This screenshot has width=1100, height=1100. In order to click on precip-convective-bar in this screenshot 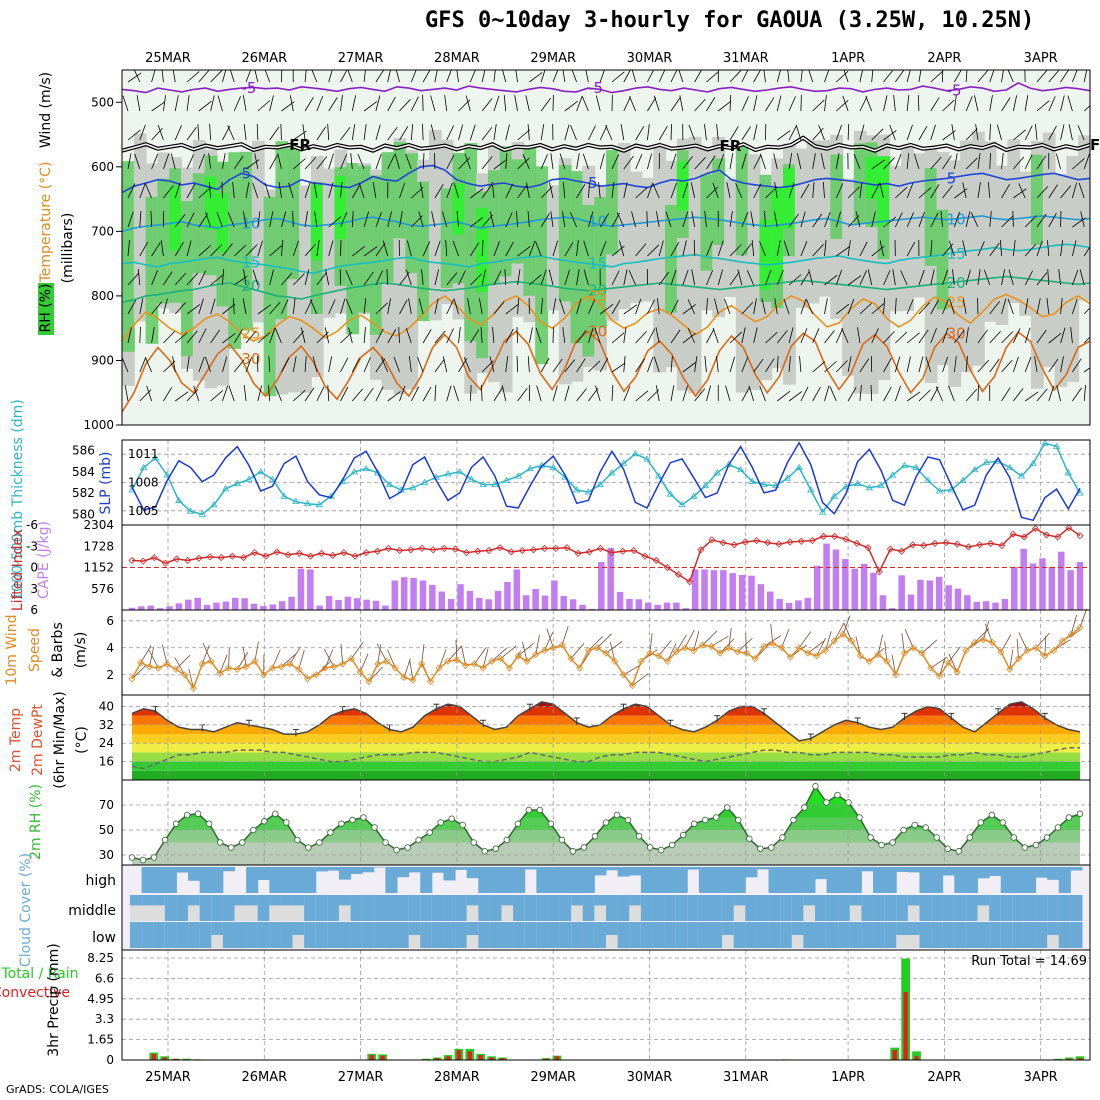, I will do `click(1069, 1059)`.